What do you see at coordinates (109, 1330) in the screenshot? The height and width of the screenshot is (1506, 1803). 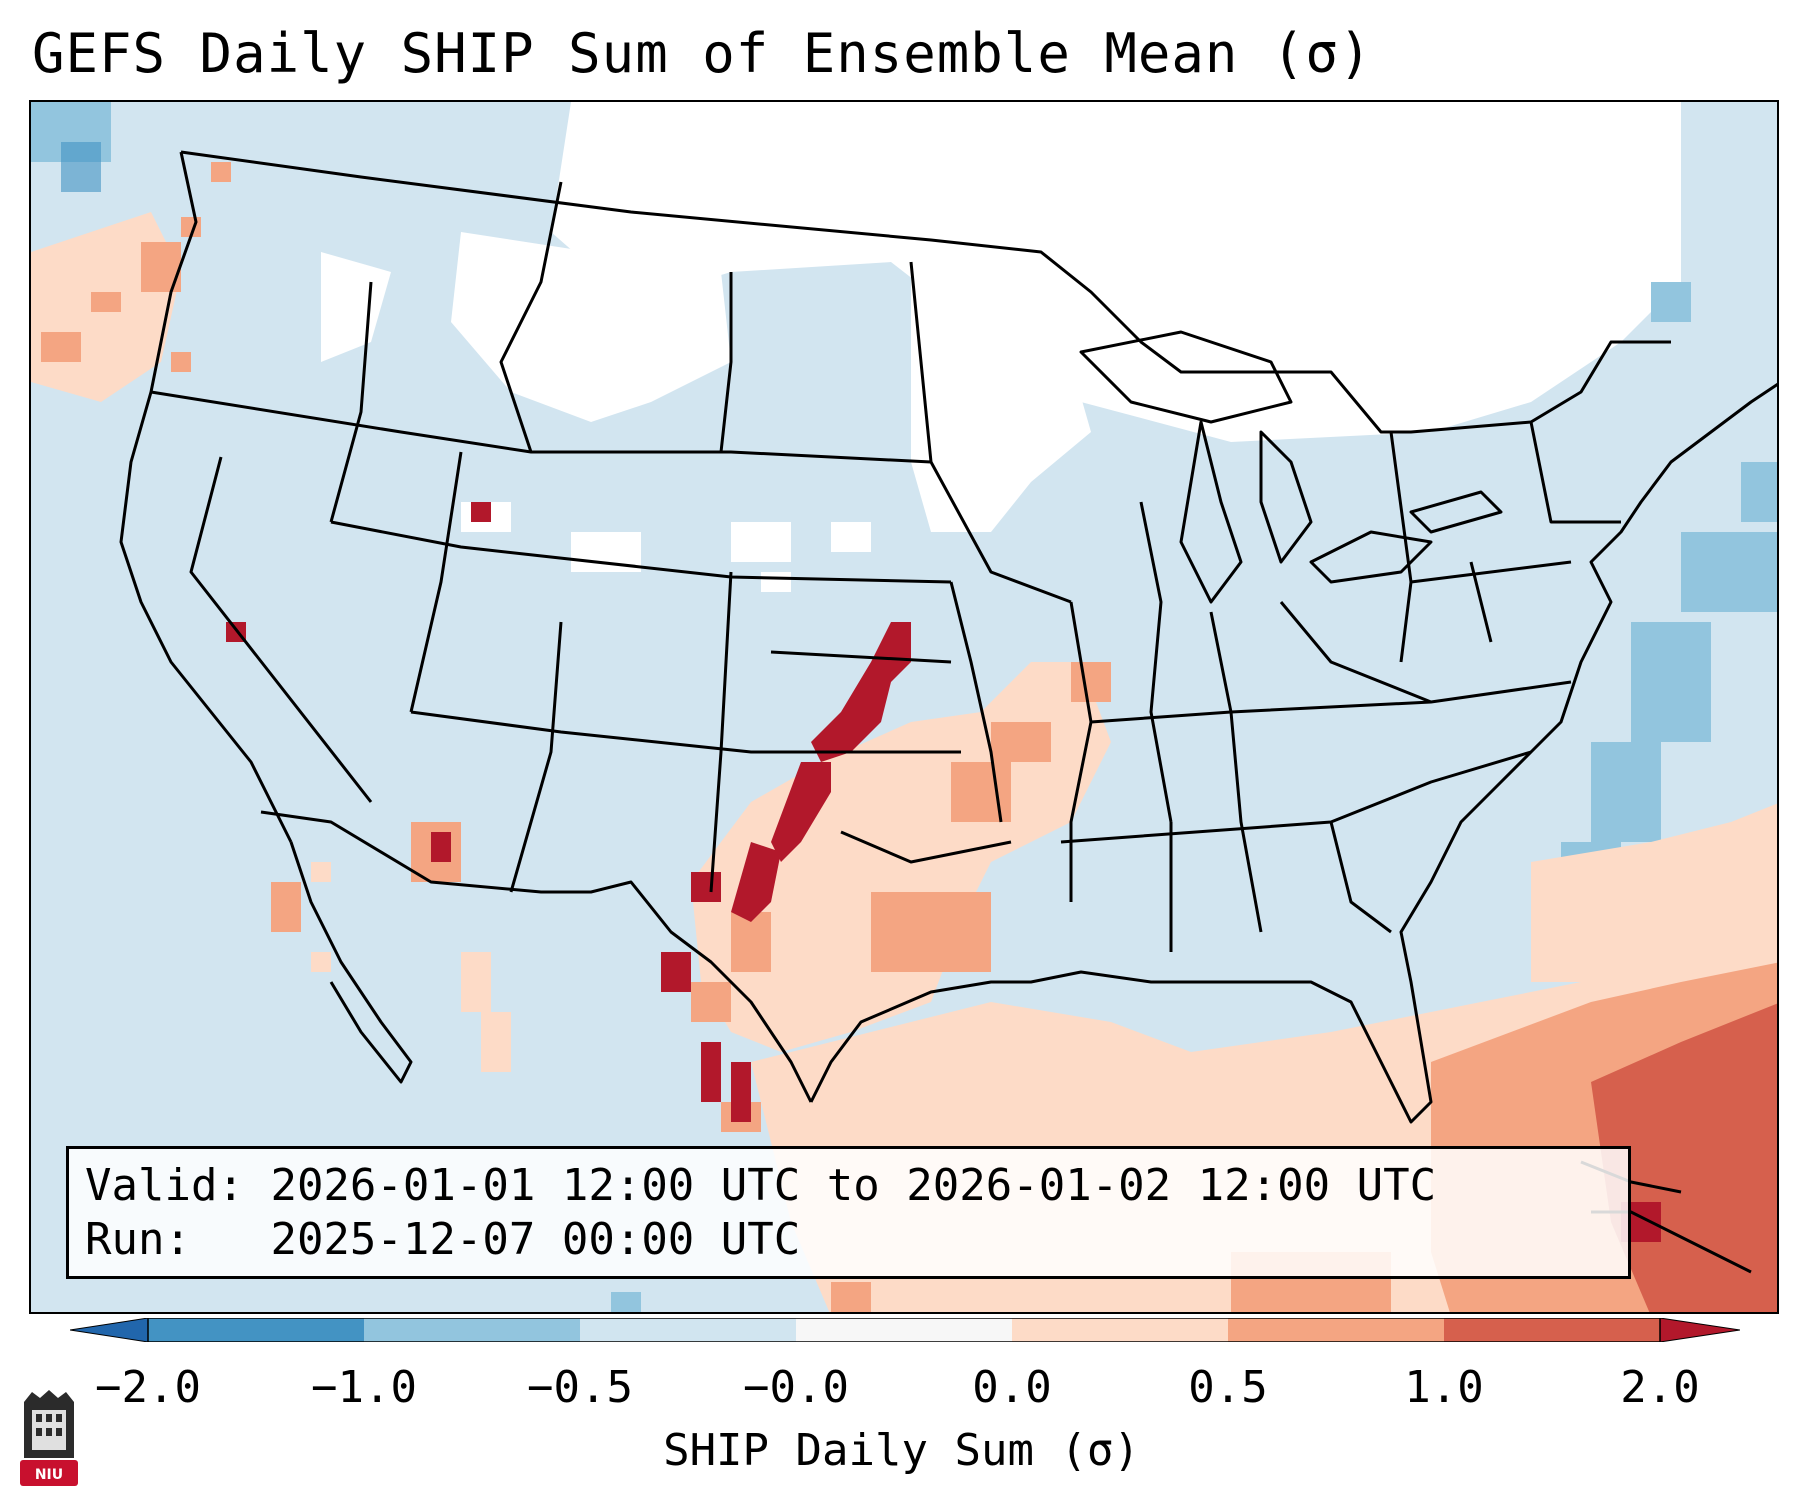 I see `colorbar-extend-low` at bounding box center [109, 1330].